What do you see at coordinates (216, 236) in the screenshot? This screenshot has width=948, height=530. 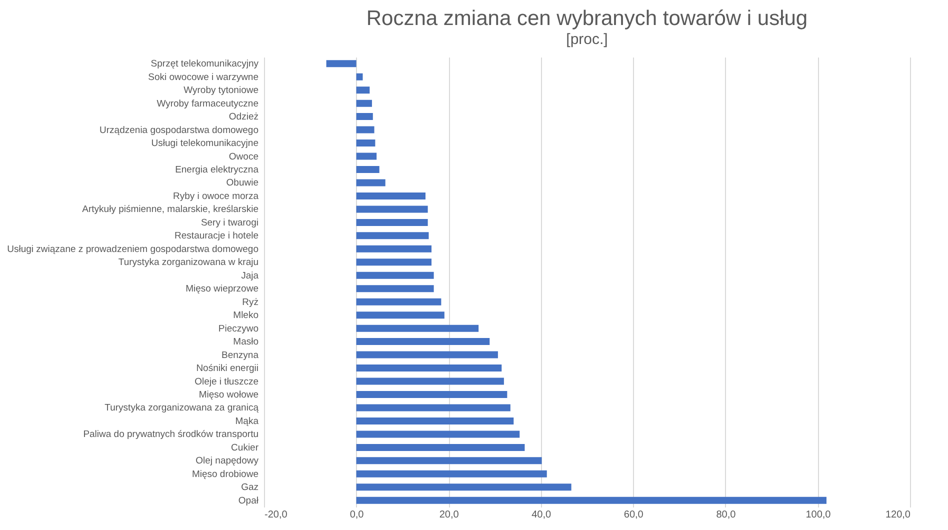 I see `y-tick-label: Restauracje i hotele` at bounding box center [216, 236].